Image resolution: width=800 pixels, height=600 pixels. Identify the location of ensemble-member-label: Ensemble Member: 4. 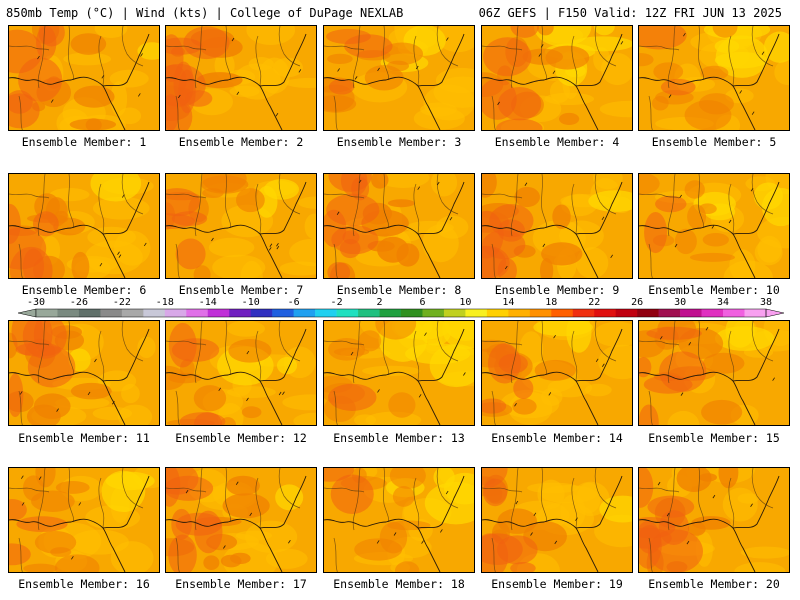
(557, 142).